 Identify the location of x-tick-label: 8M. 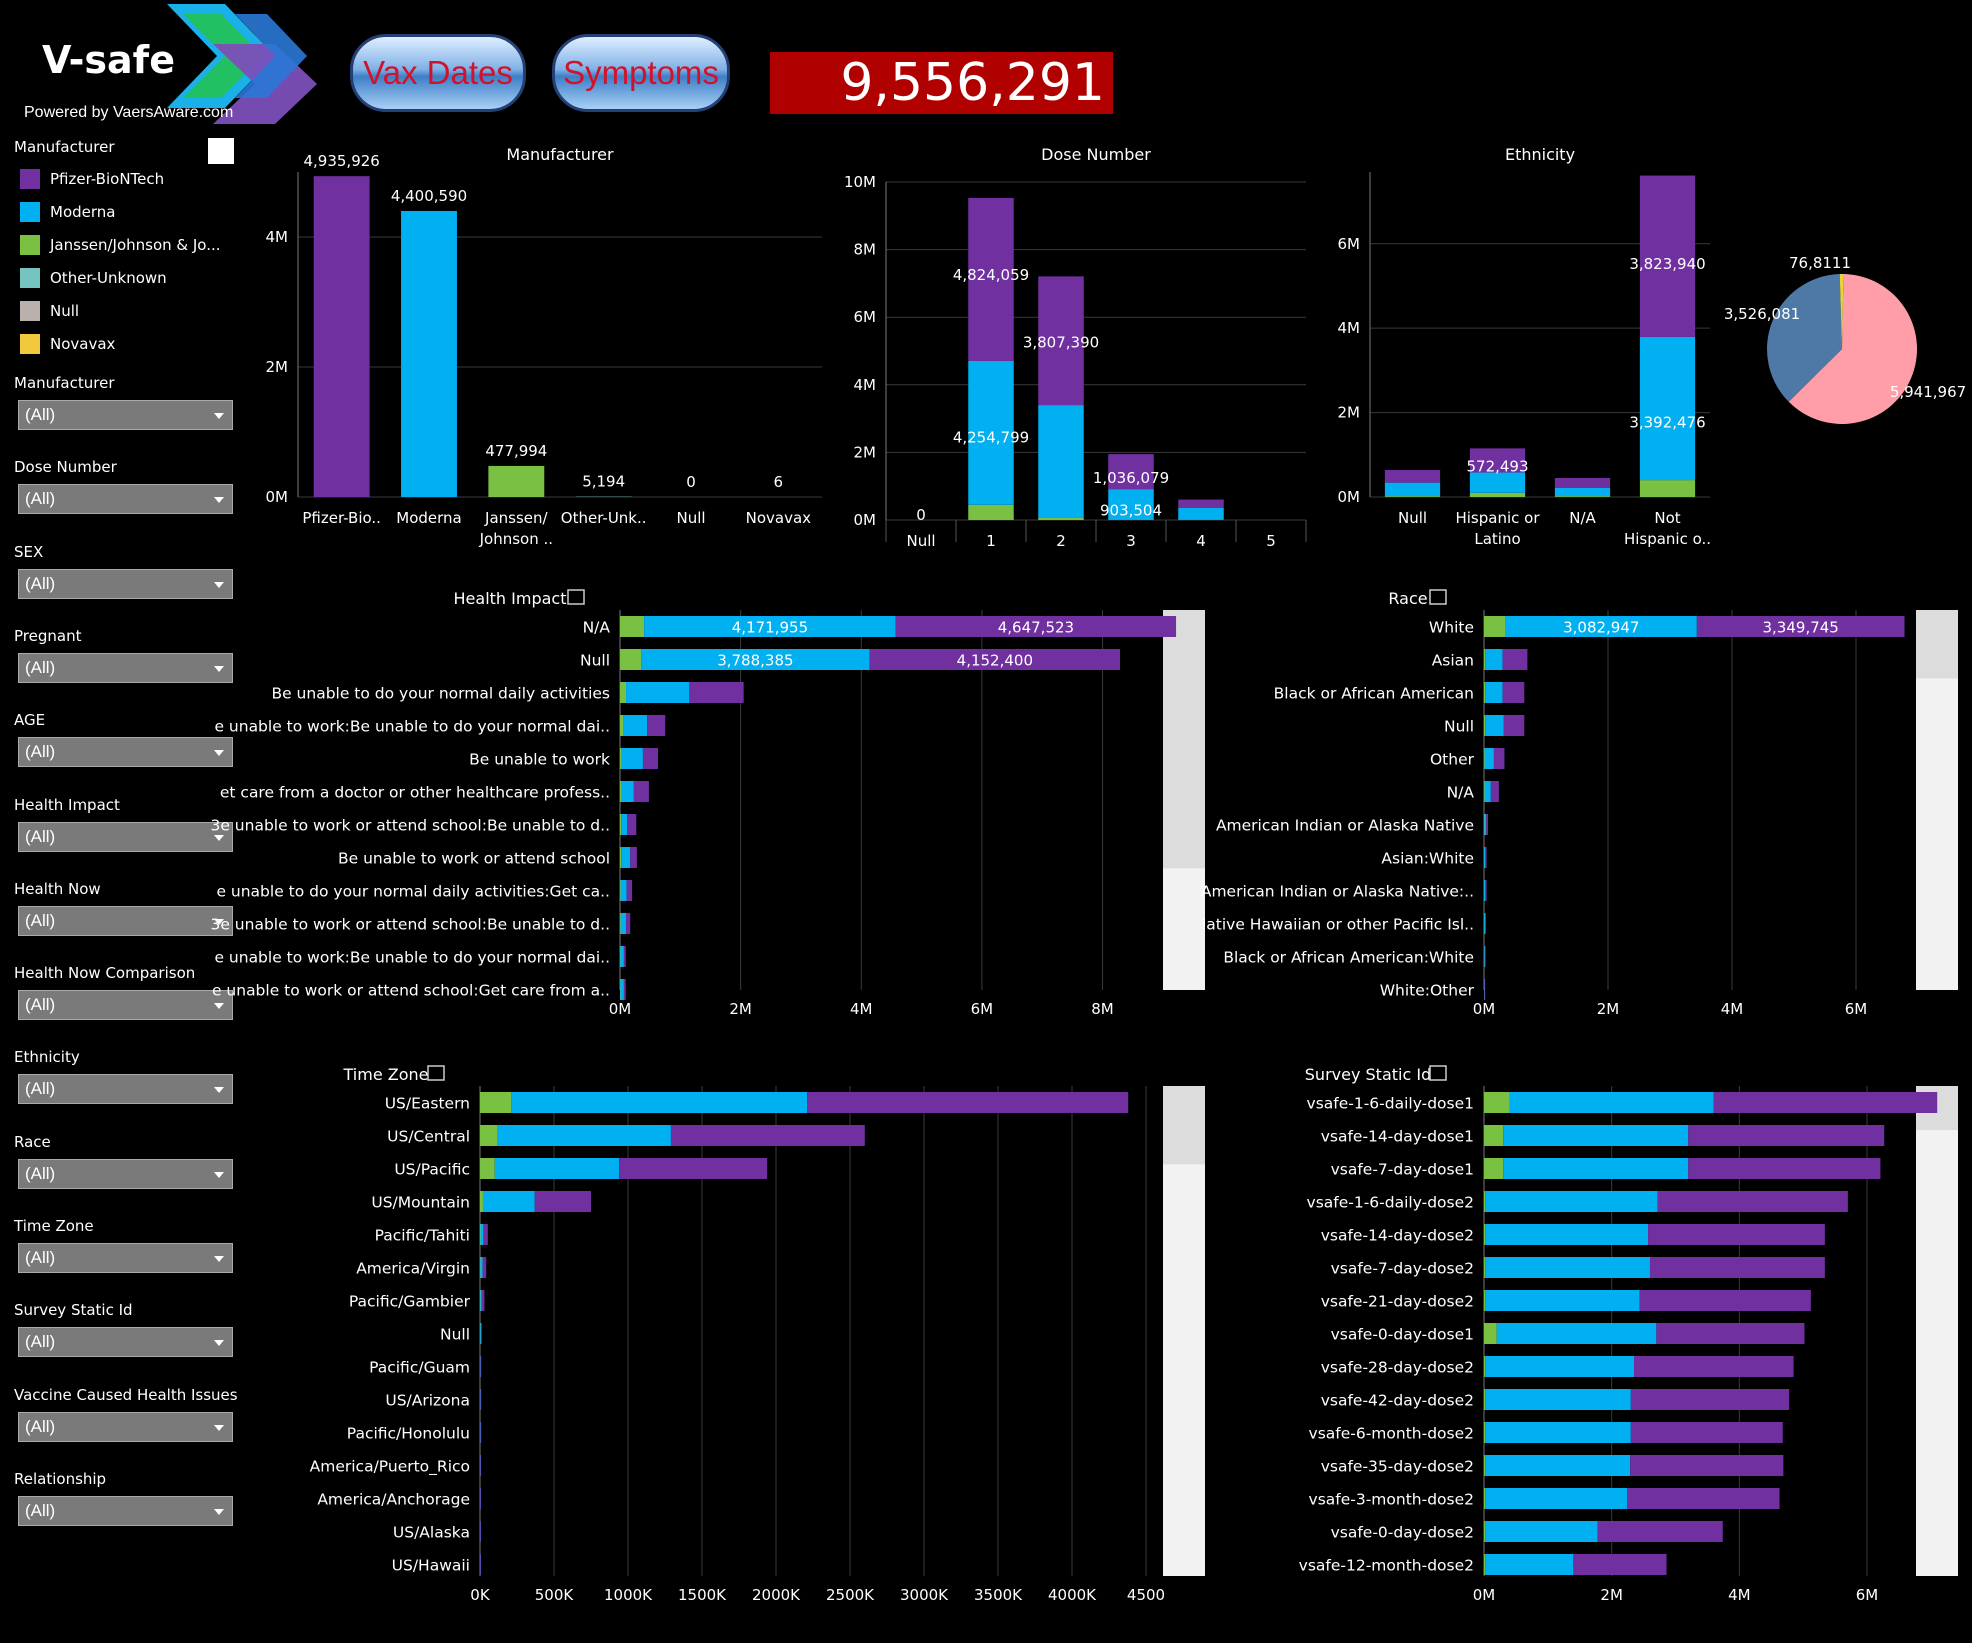
(1102, 1009).